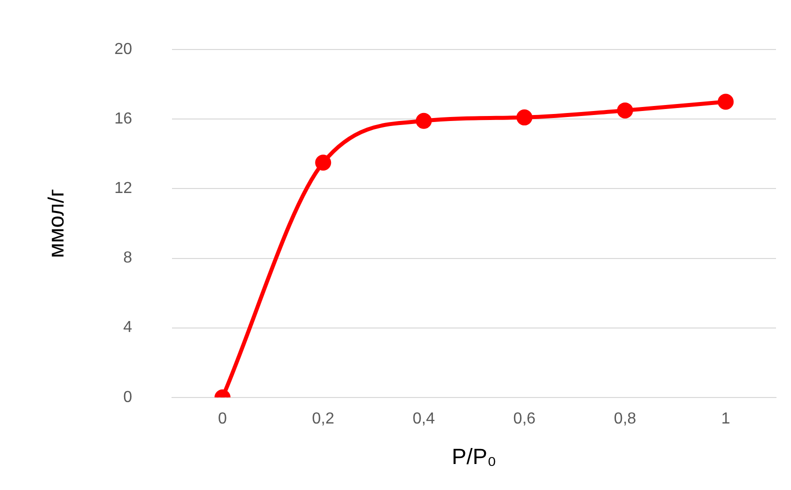 The height and width of the screenshot is (490, 791). I want to click on y-tick-label: 20, so click(123, 49).